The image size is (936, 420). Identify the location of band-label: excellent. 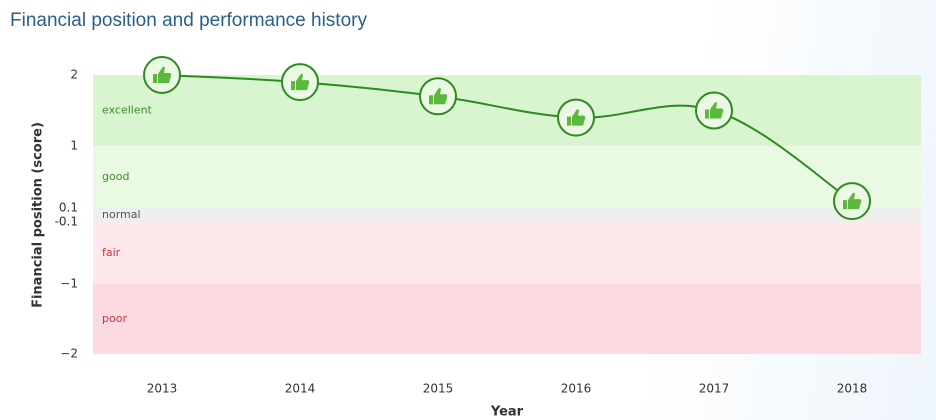
(127, 110).